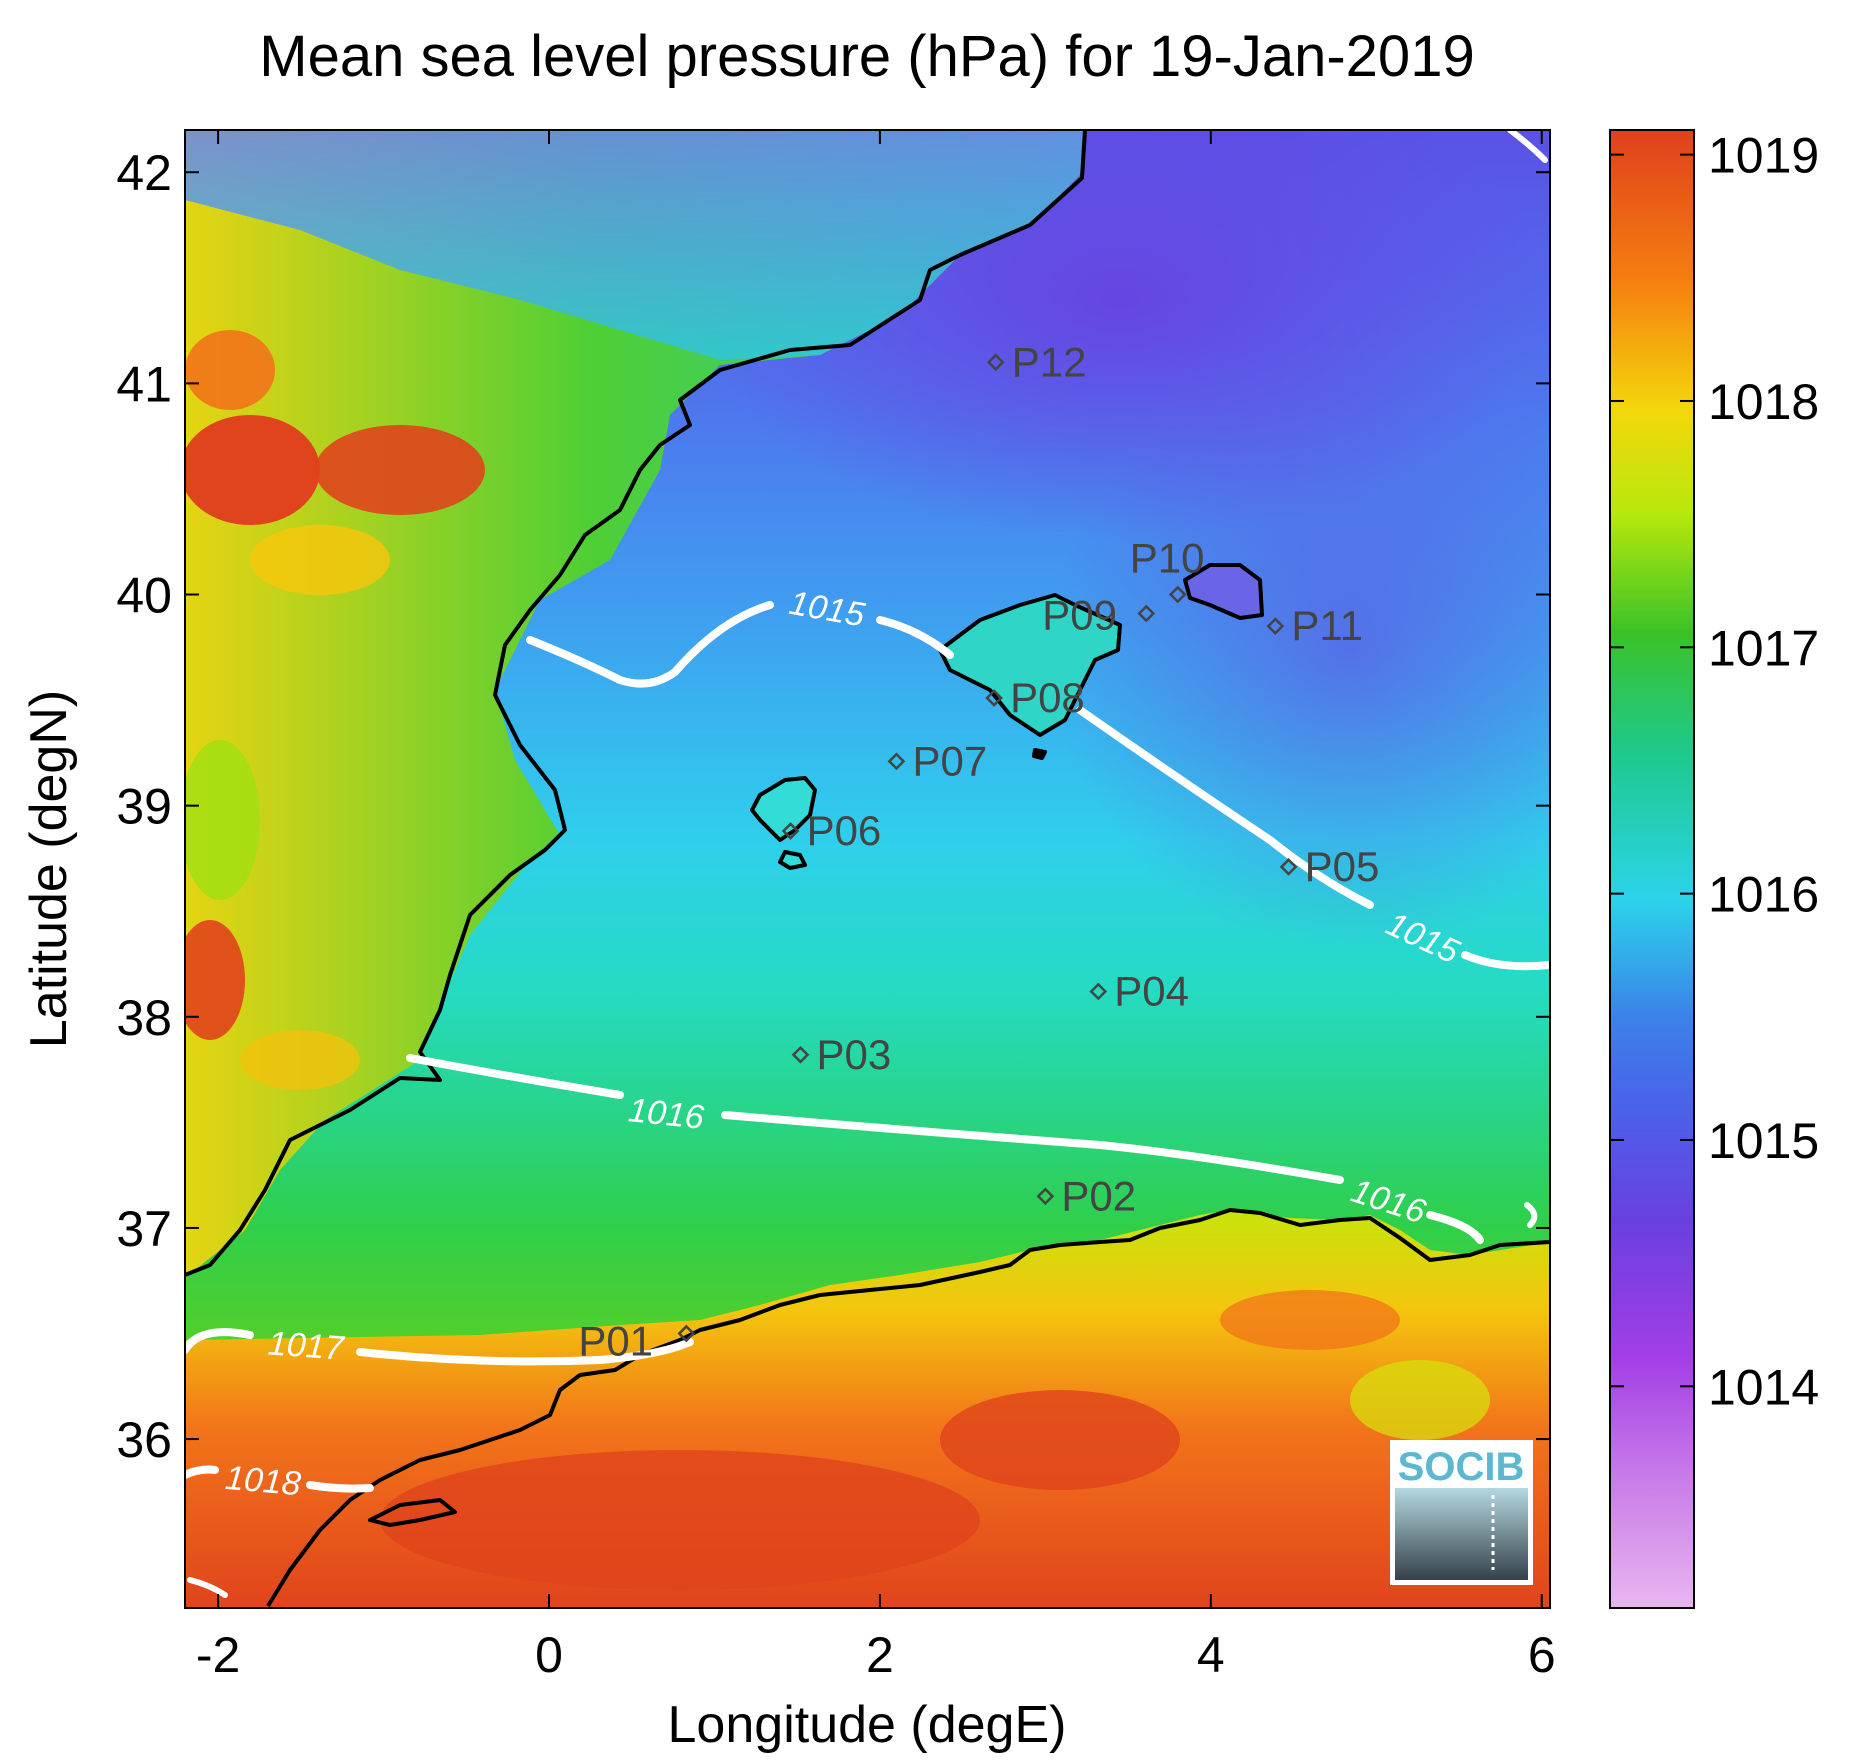  What do you see at coordinates (306, 1345) in the screenshot?
I see `contour-label-1017: 1017` at bounding box center [306, 1345].